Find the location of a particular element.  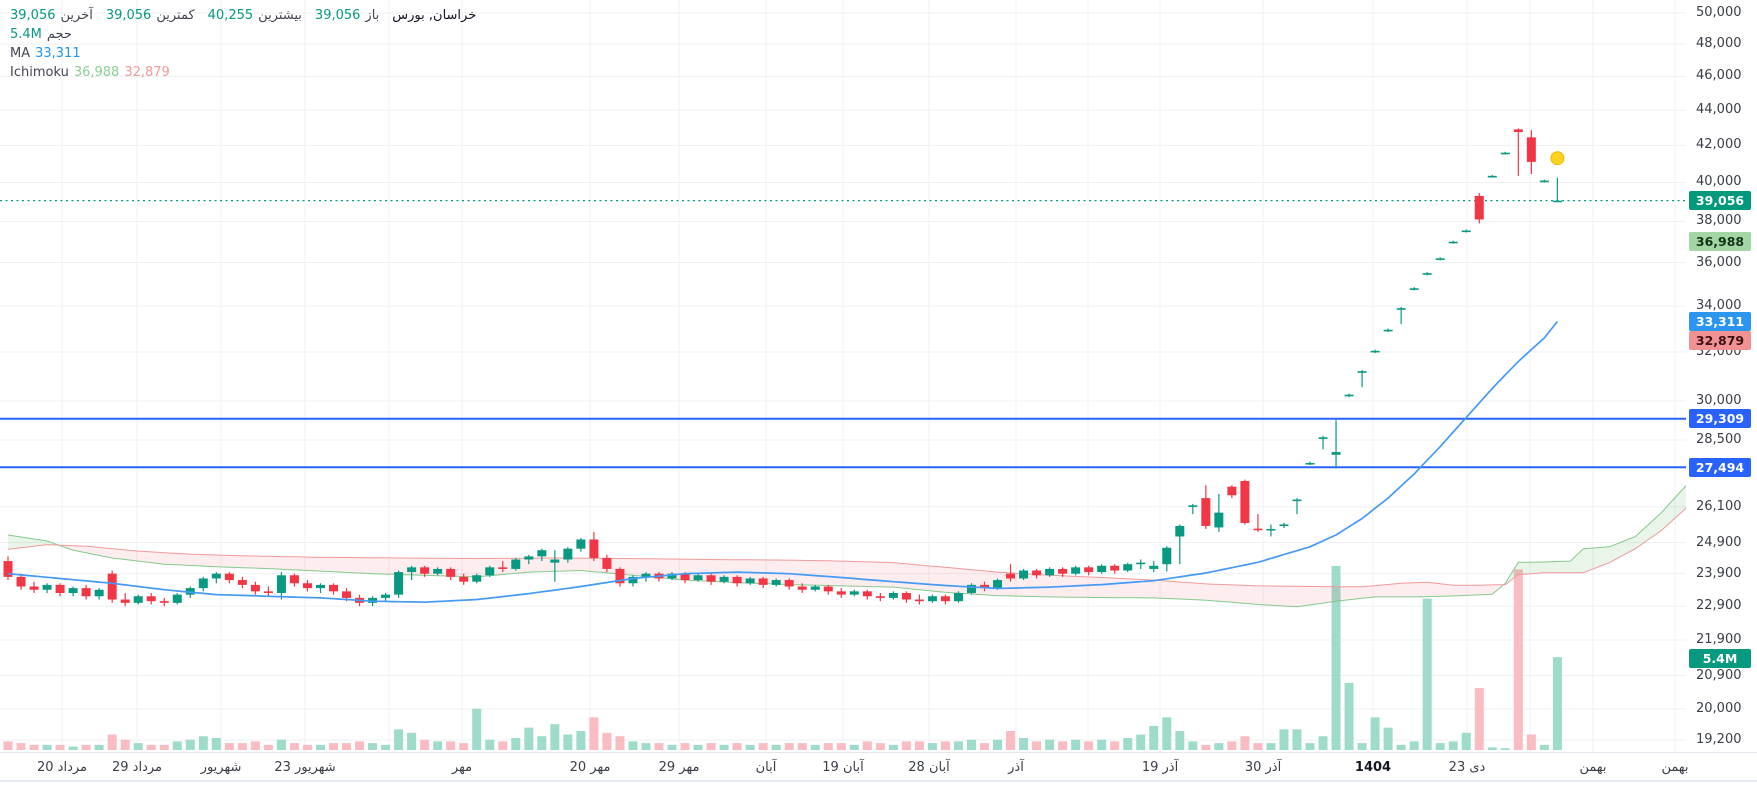

price-axis-tick: 34,000 is located at coordinates (1719, 305).